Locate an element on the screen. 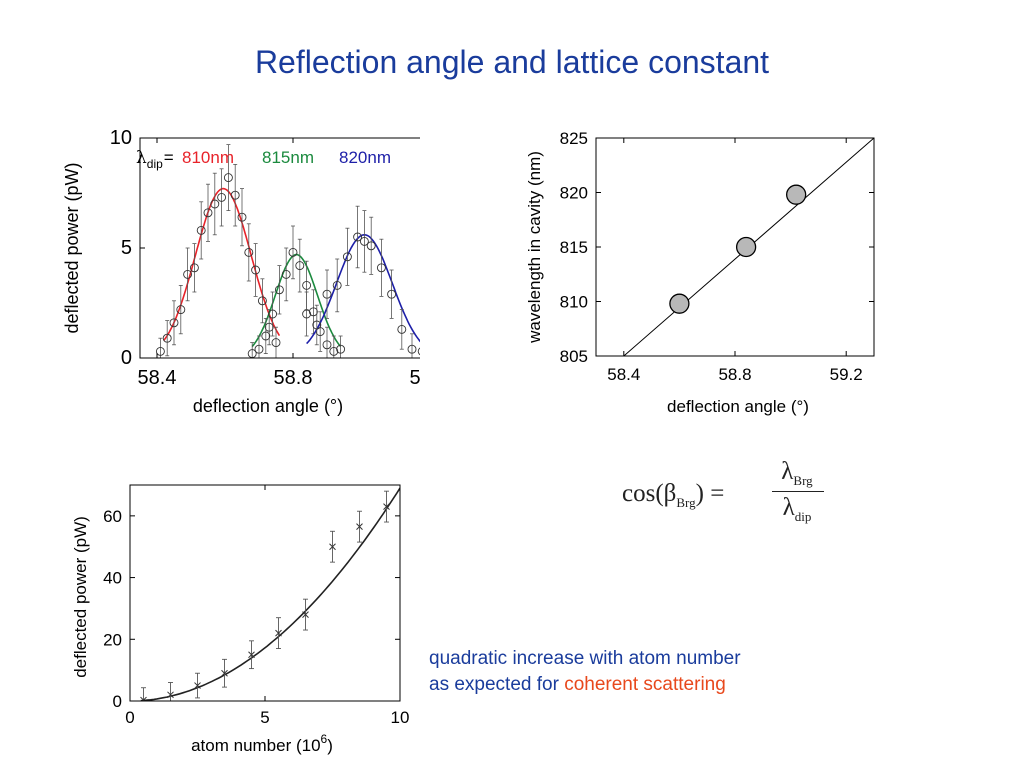  note-line2-prefix: as expected for is located at coordinates (497, 684).